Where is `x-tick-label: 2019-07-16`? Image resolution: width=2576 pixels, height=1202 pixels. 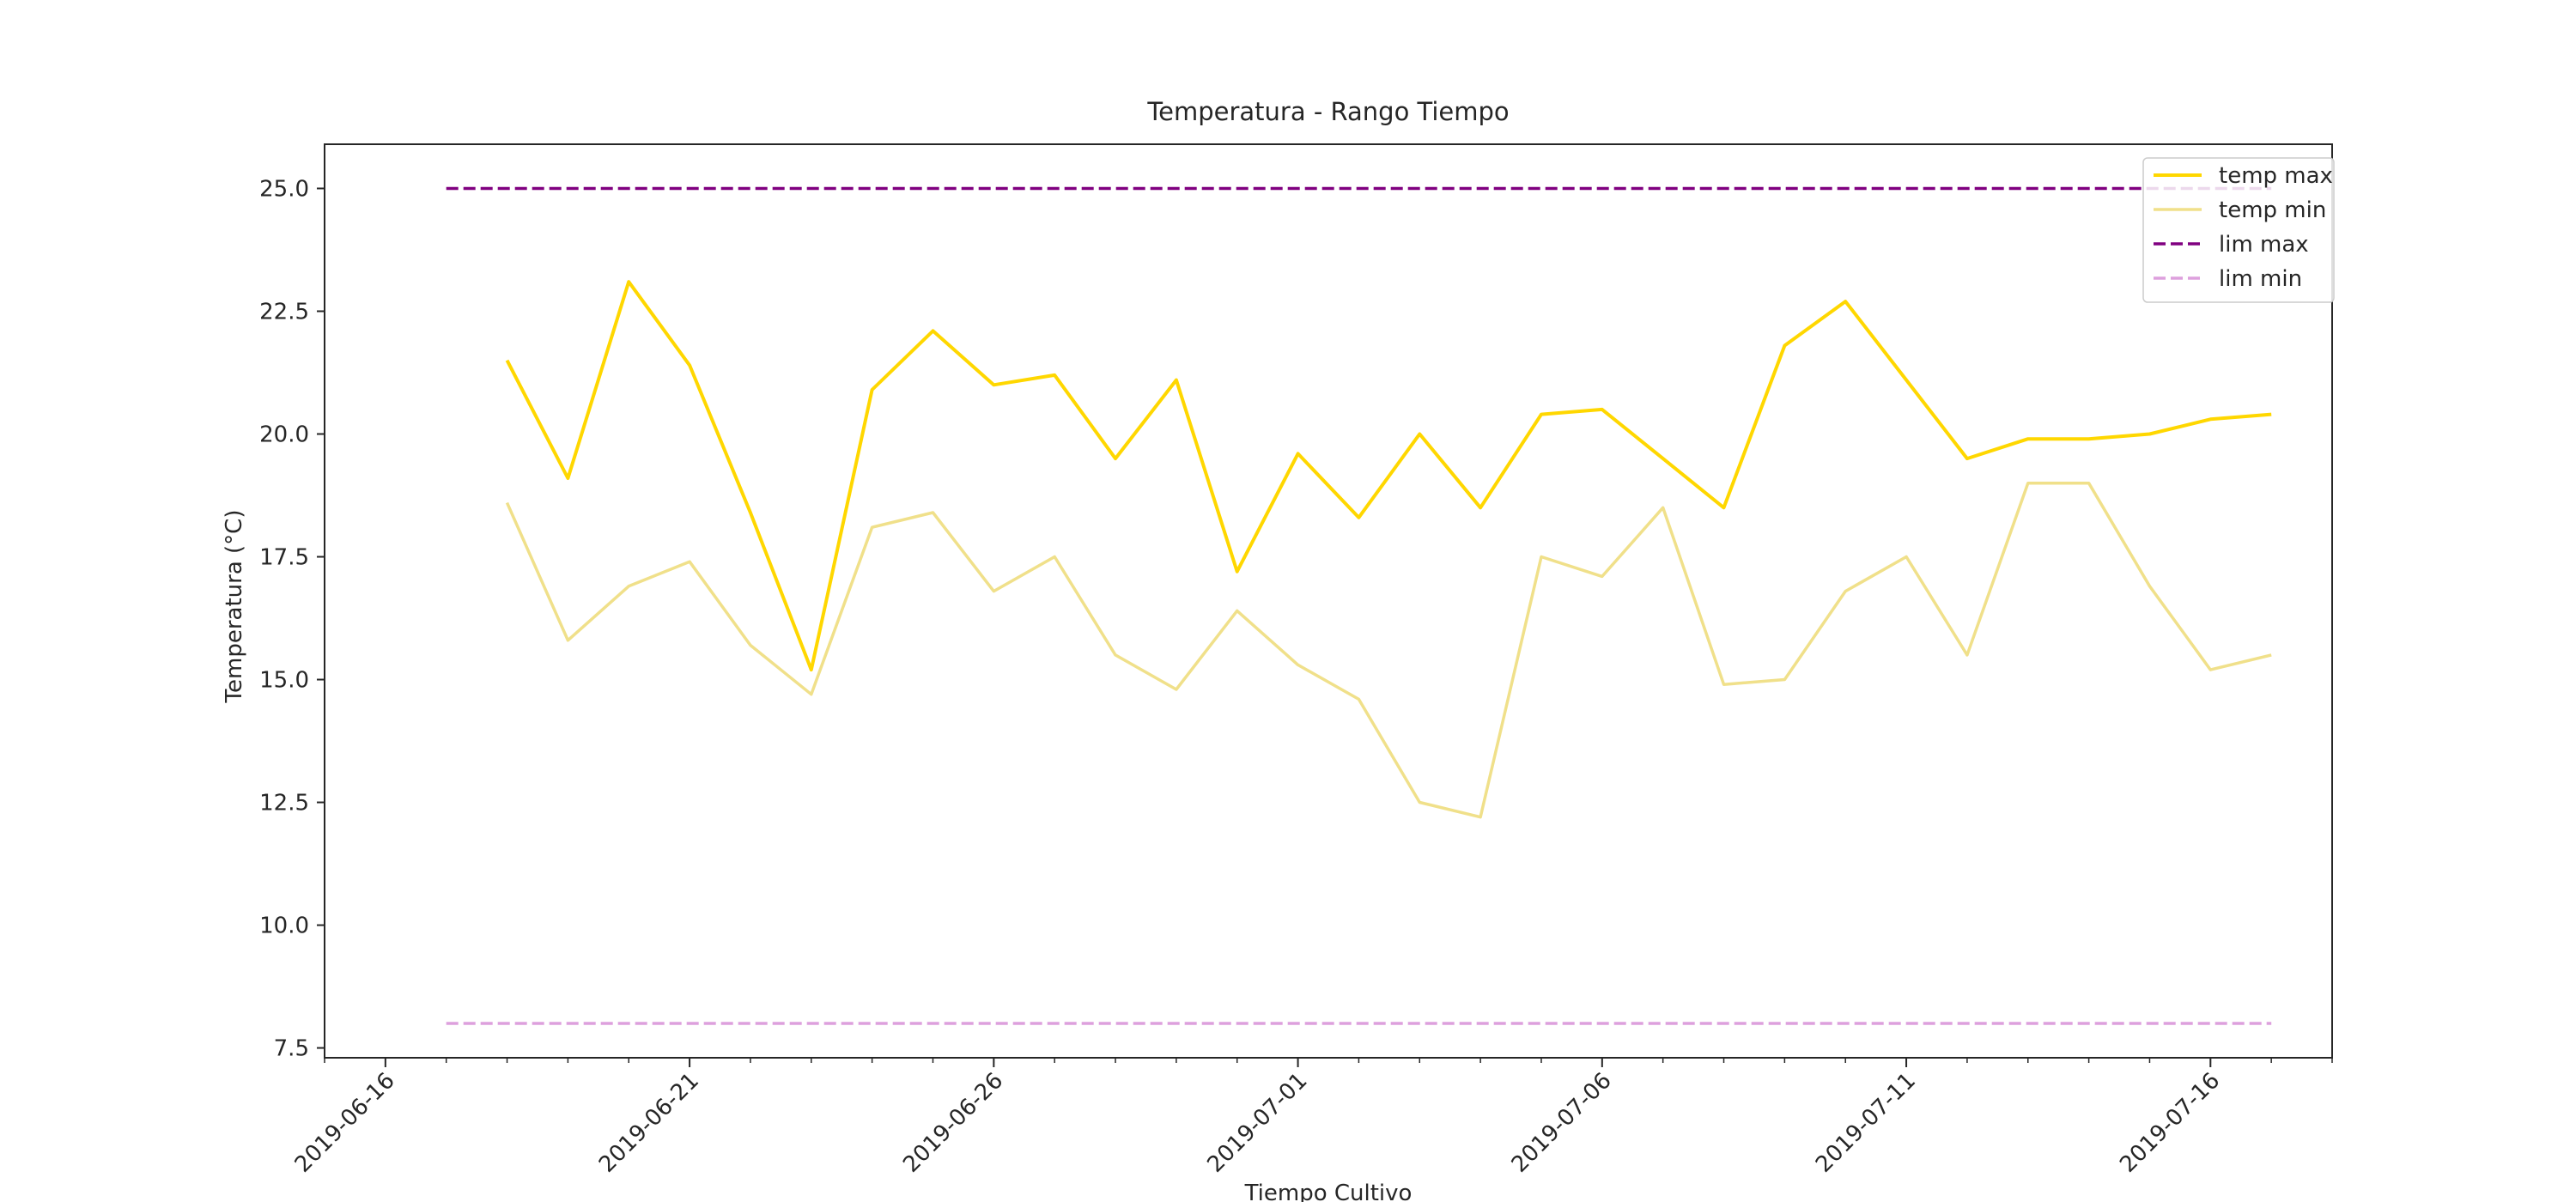
x-tick-label: 2019-07-16 is located at coordinates (2170, 1123).